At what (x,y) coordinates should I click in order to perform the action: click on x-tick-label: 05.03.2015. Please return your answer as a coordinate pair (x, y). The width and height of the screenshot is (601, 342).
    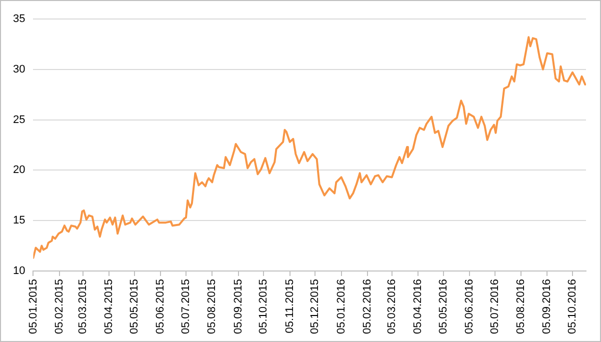
    Looking at the image, I should click on (83, 306).